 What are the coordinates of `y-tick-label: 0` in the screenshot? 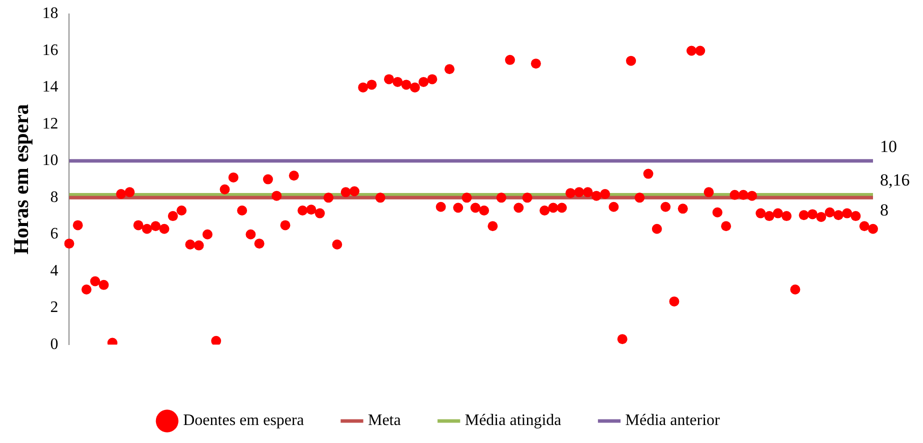 It's located at (54, 344).